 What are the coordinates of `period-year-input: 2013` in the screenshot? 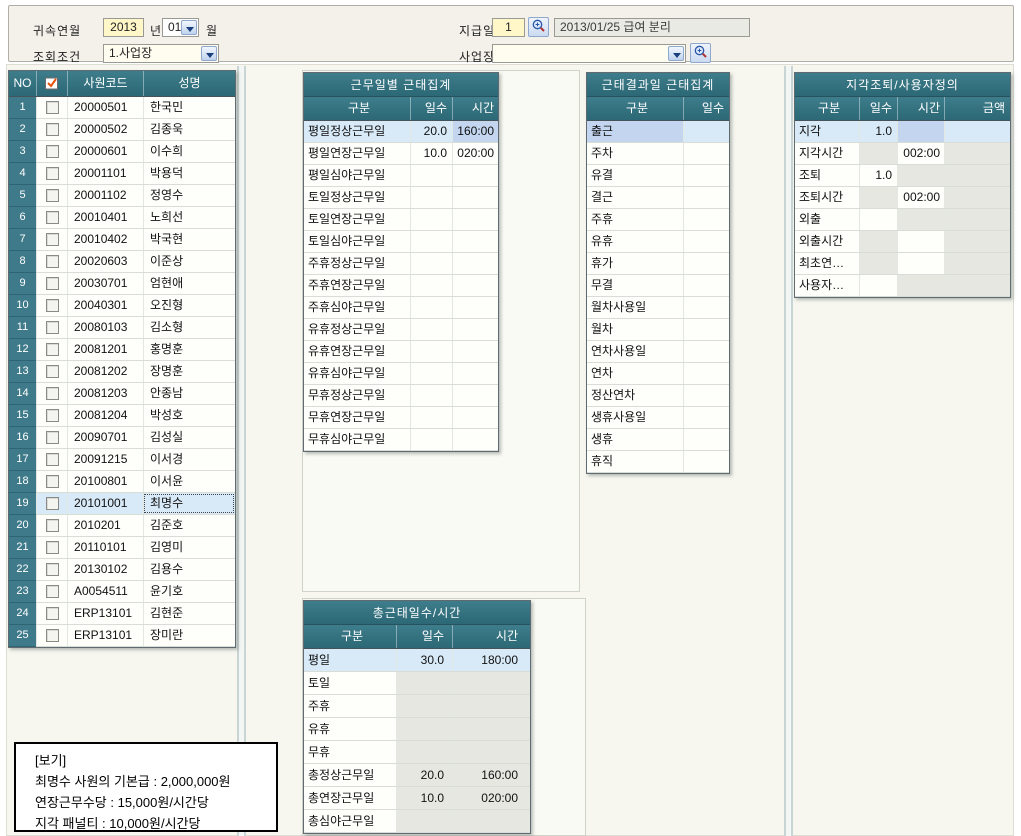 It's located at (123, 27).